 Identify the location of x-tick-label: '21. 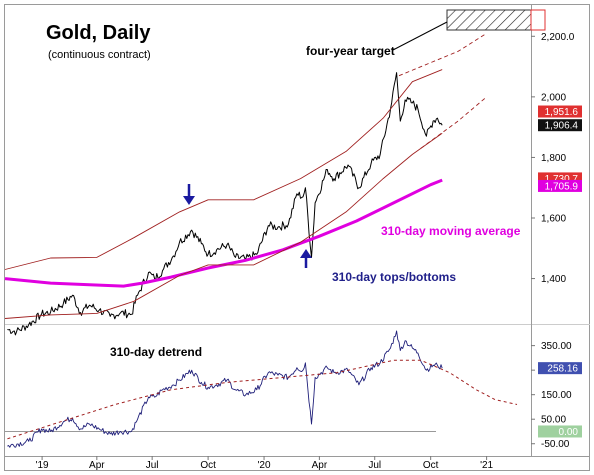
(486, 465).